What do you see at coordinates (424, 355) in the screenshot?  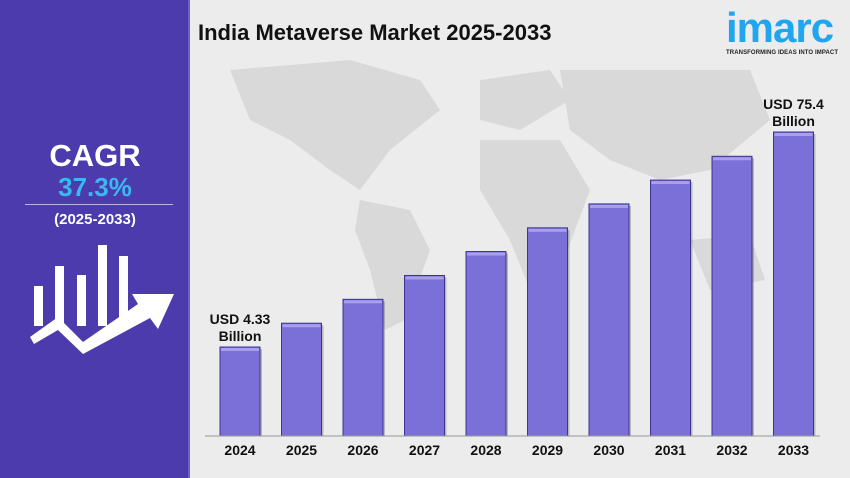 I see `bar-2027` at bounding box center [424, 355].